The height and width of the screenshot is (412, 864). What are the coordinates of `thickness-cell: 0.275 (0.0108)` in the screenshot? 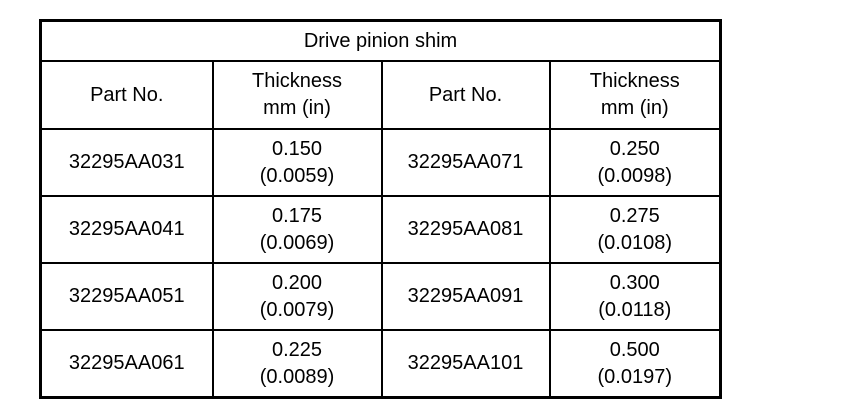 It's located at (635, 229).